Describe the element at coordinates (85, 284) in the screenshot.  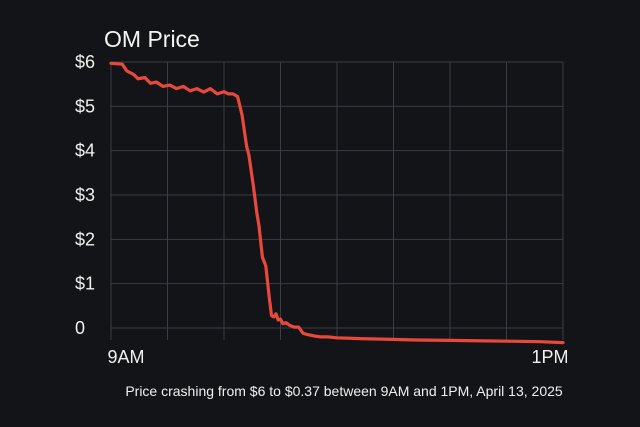
I see `y-tick-label: $1` at that location.